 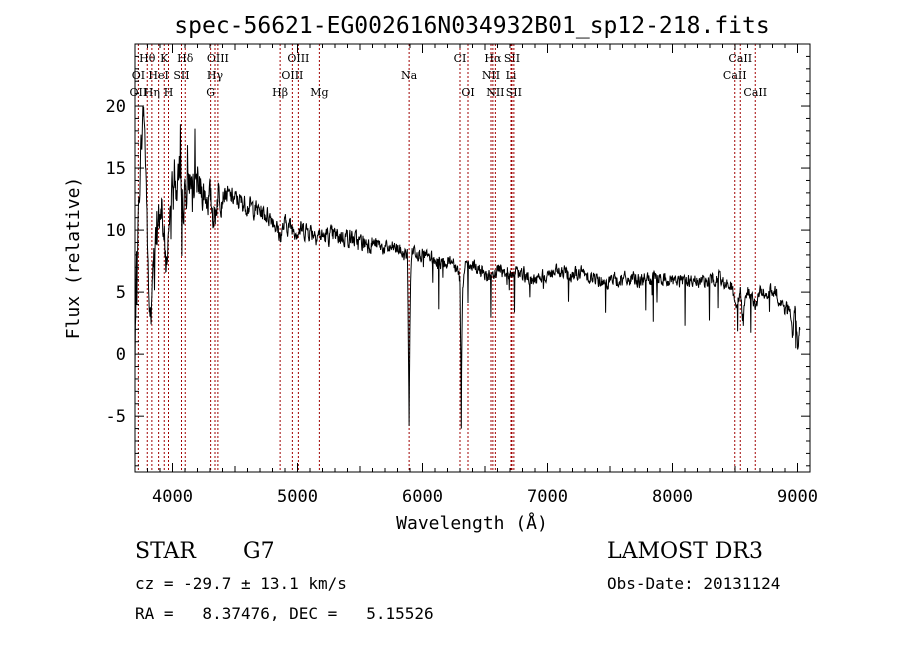 What do you see at coordinates (172, 497) in the screenshot?
I see `x-tick-label: 4000` at bounding box center [172, 497].